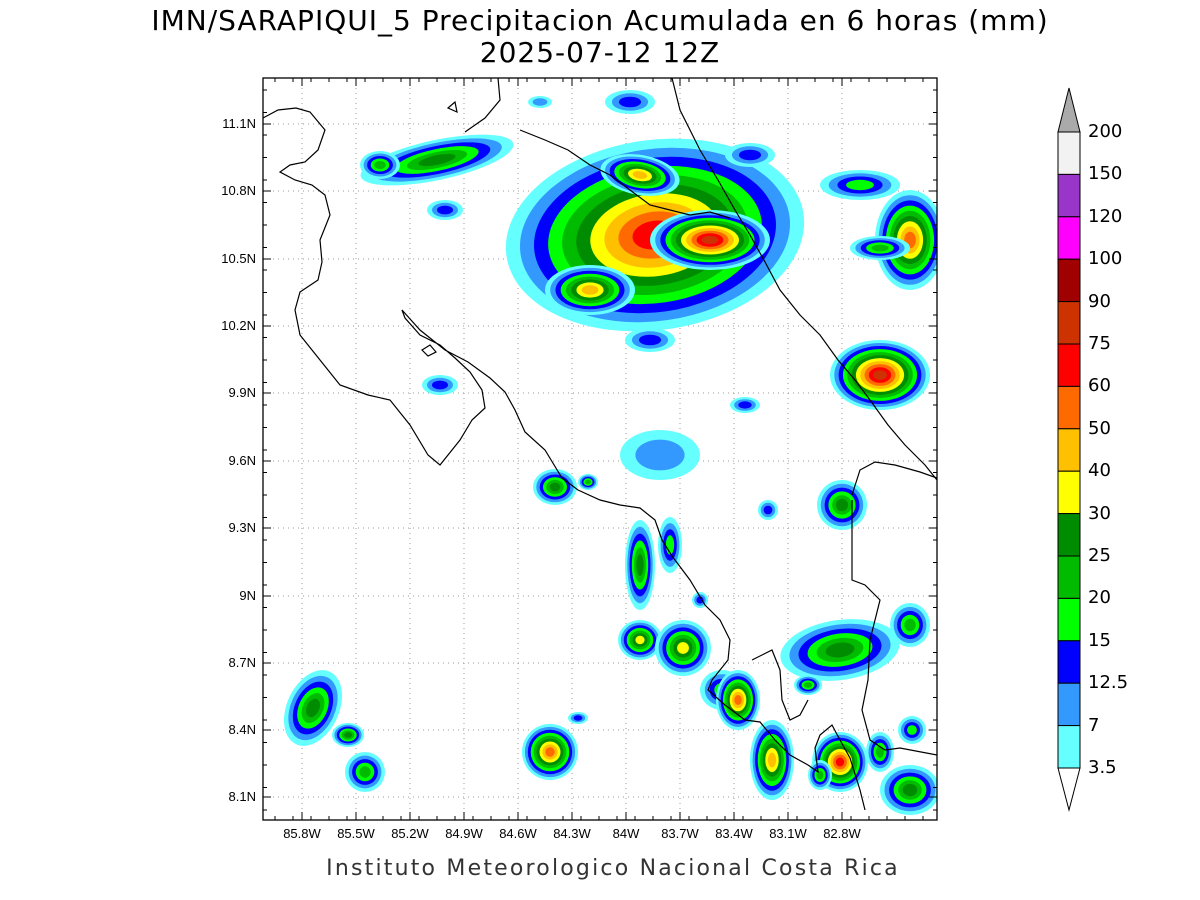  I want to click on colorbar-label: 15, so click(1099, 640).